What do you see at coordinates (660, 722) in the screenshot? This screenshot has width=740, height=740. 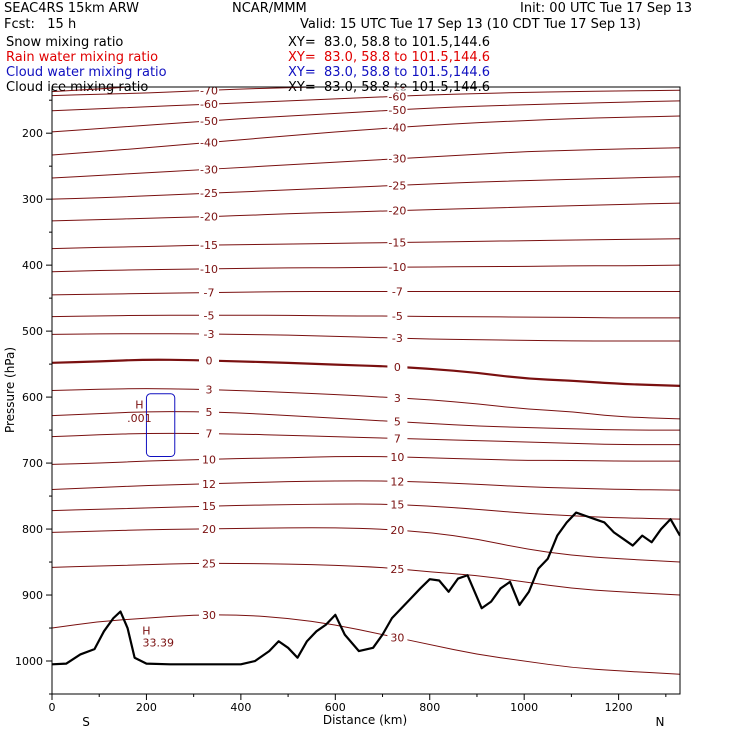 I see `x-axis-north-label: N` at bounding box center [660, 722].